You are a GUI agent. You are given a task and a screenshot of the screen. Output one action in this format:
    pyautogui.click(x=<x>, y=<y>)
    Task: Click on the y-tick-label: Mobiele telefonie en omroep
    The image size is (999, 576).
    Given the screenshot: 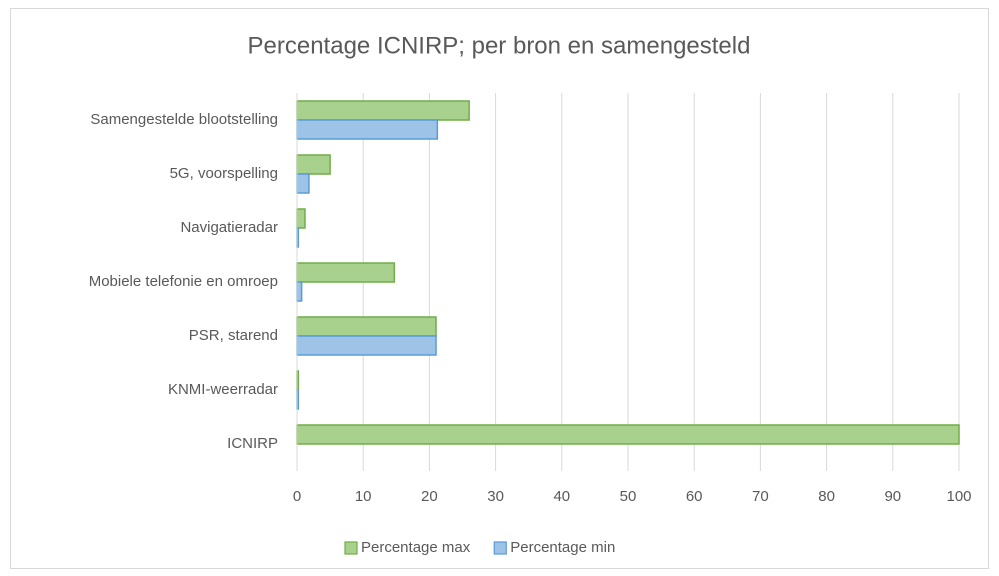 What is the action you would take?
    pyautogui.click(x=183, y=281)
    